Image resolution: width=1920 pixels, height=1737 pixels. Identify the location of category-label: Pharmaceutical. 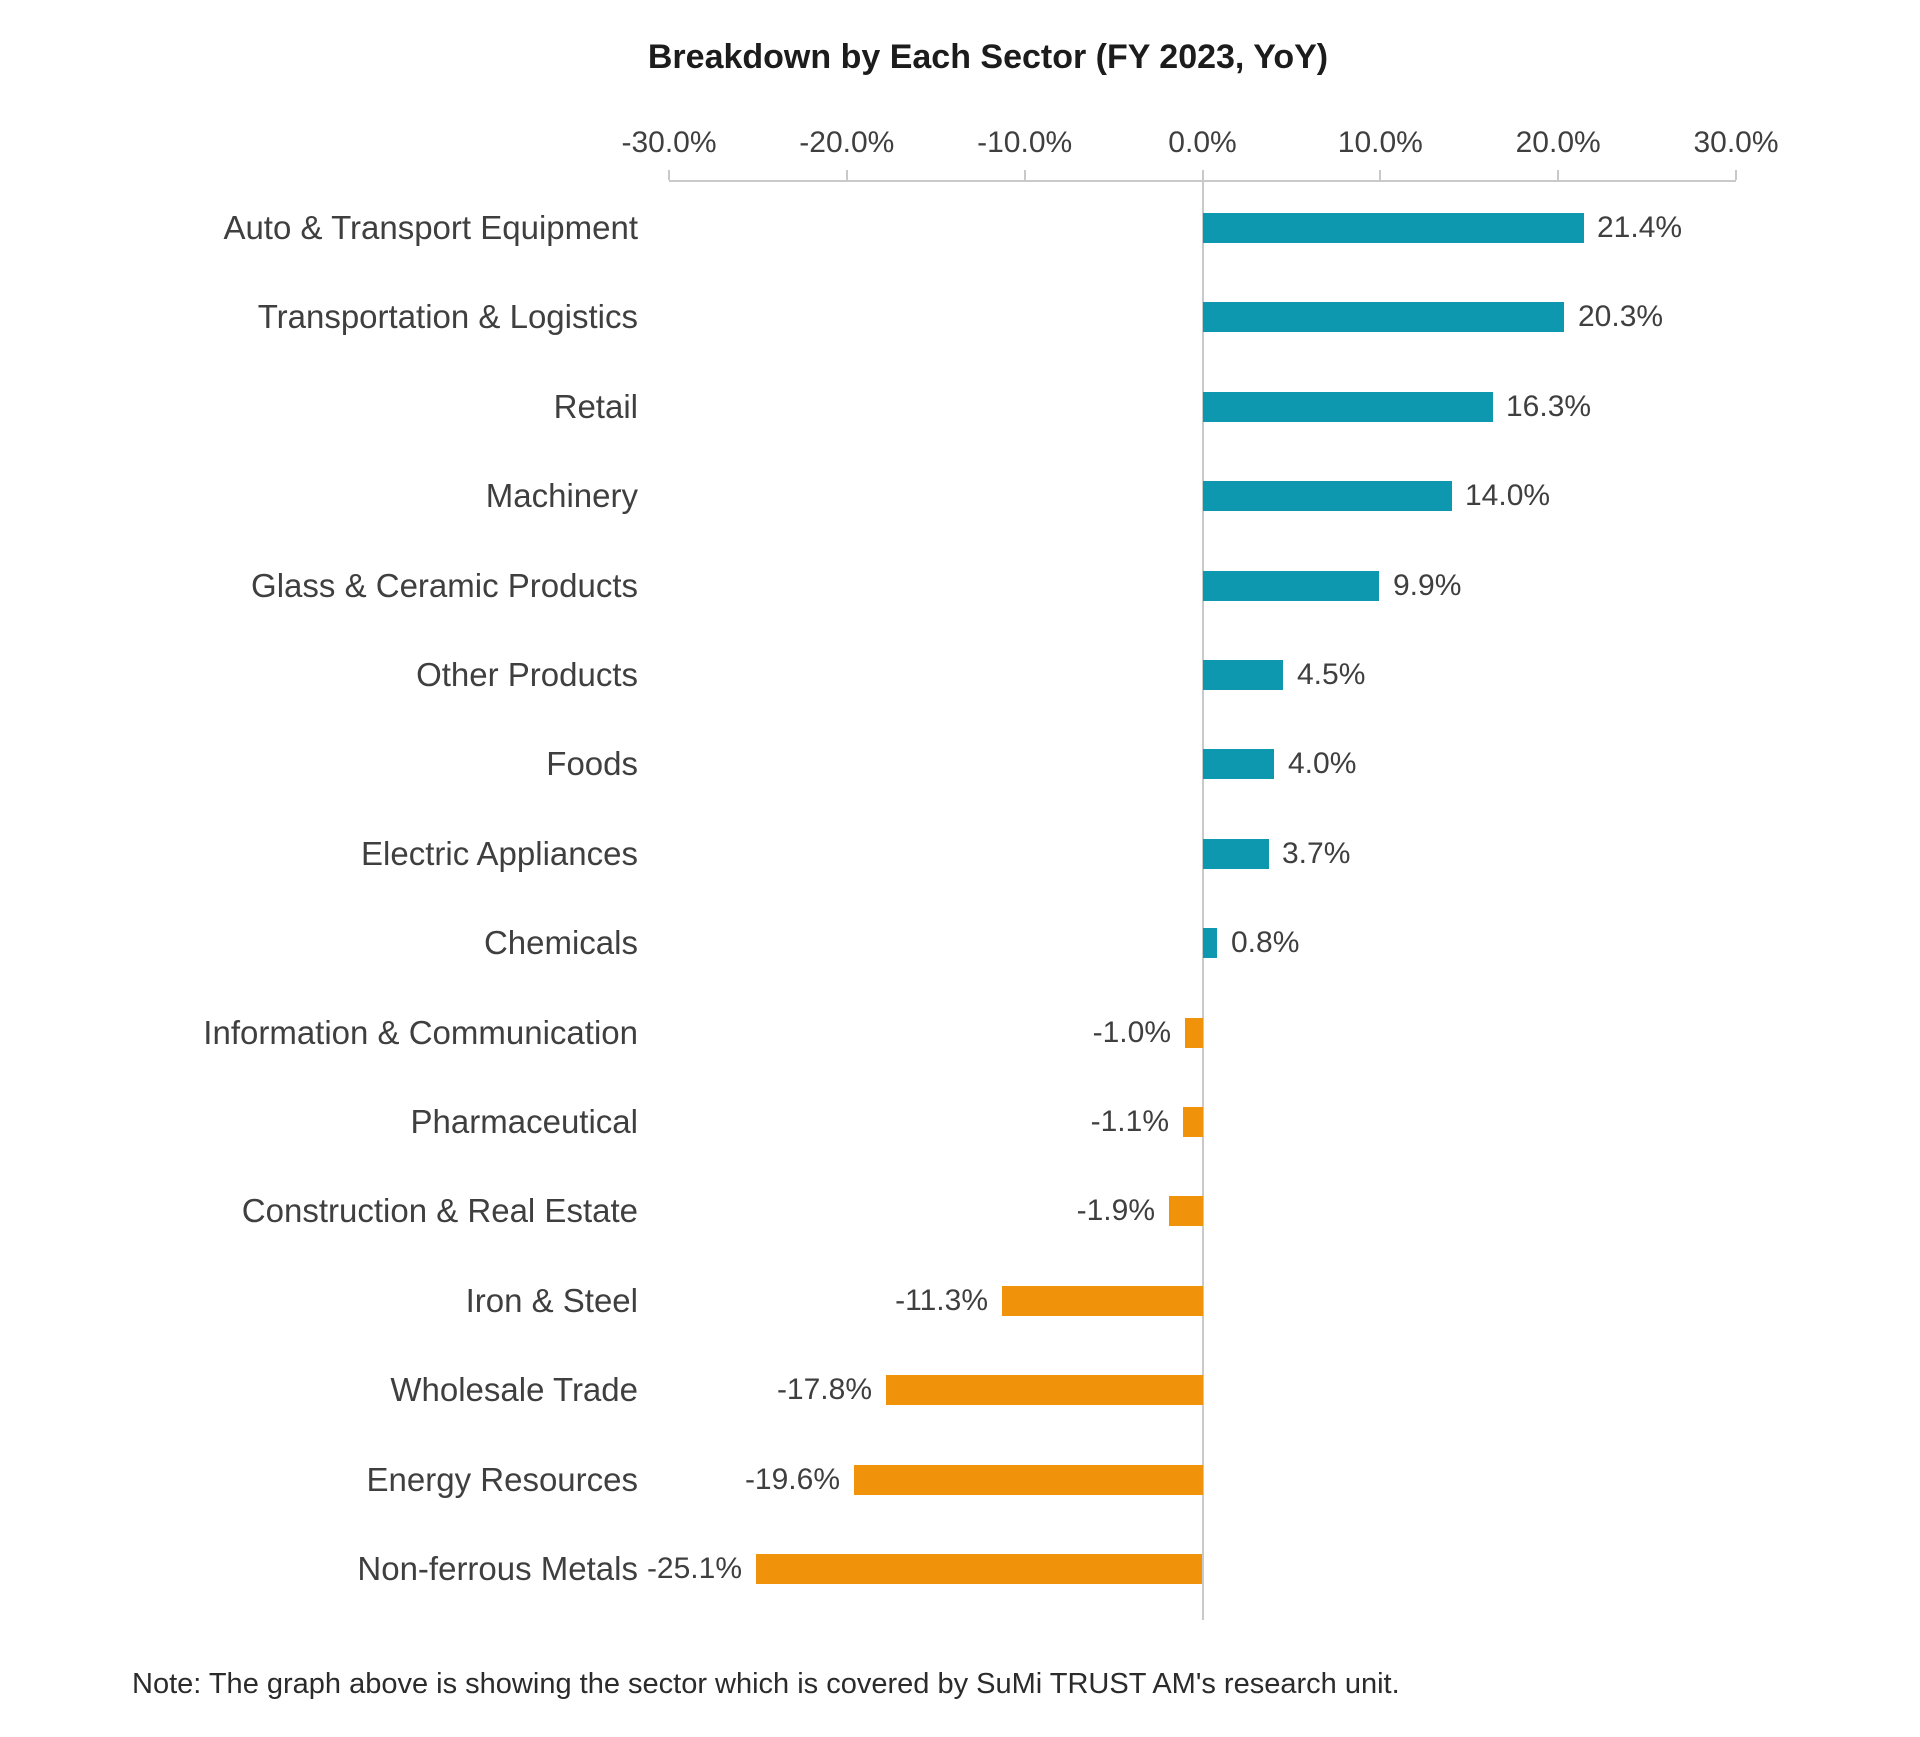
(524, 1121).